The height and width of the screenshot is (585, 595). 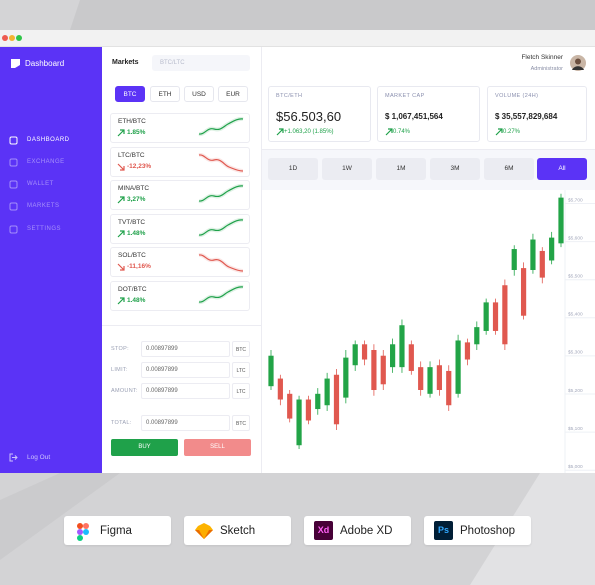 What do you see at coordinates (120, 349) in the screenshot?
I see `field-label: STOP:` at bounding box center [120, 349].